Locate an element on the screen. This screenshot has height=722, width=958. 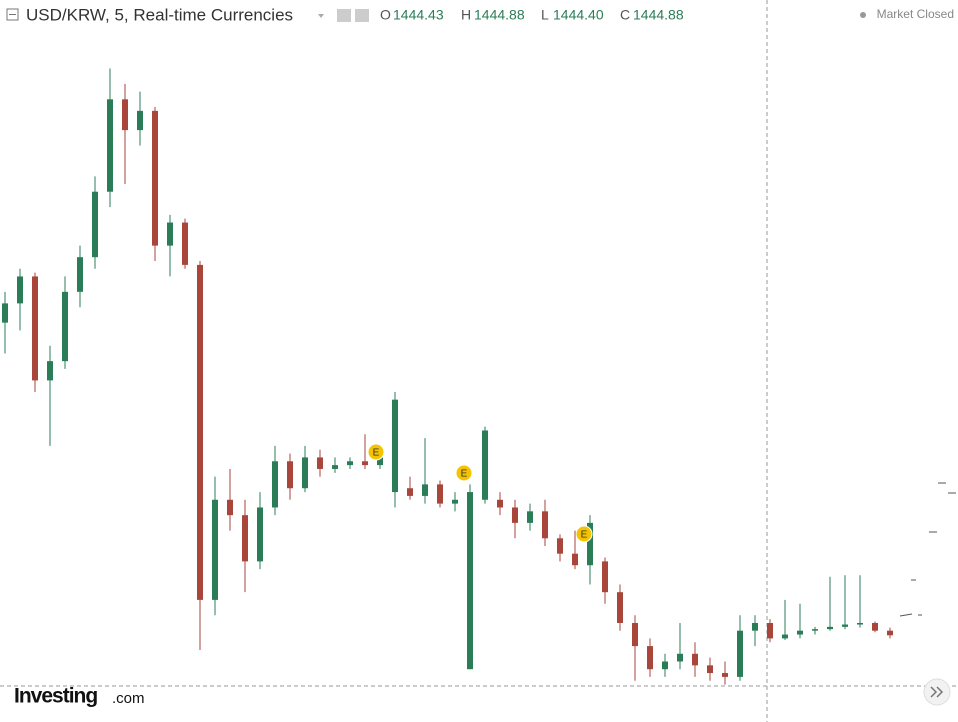
scroll-icon is located at coordinates (937, 692).